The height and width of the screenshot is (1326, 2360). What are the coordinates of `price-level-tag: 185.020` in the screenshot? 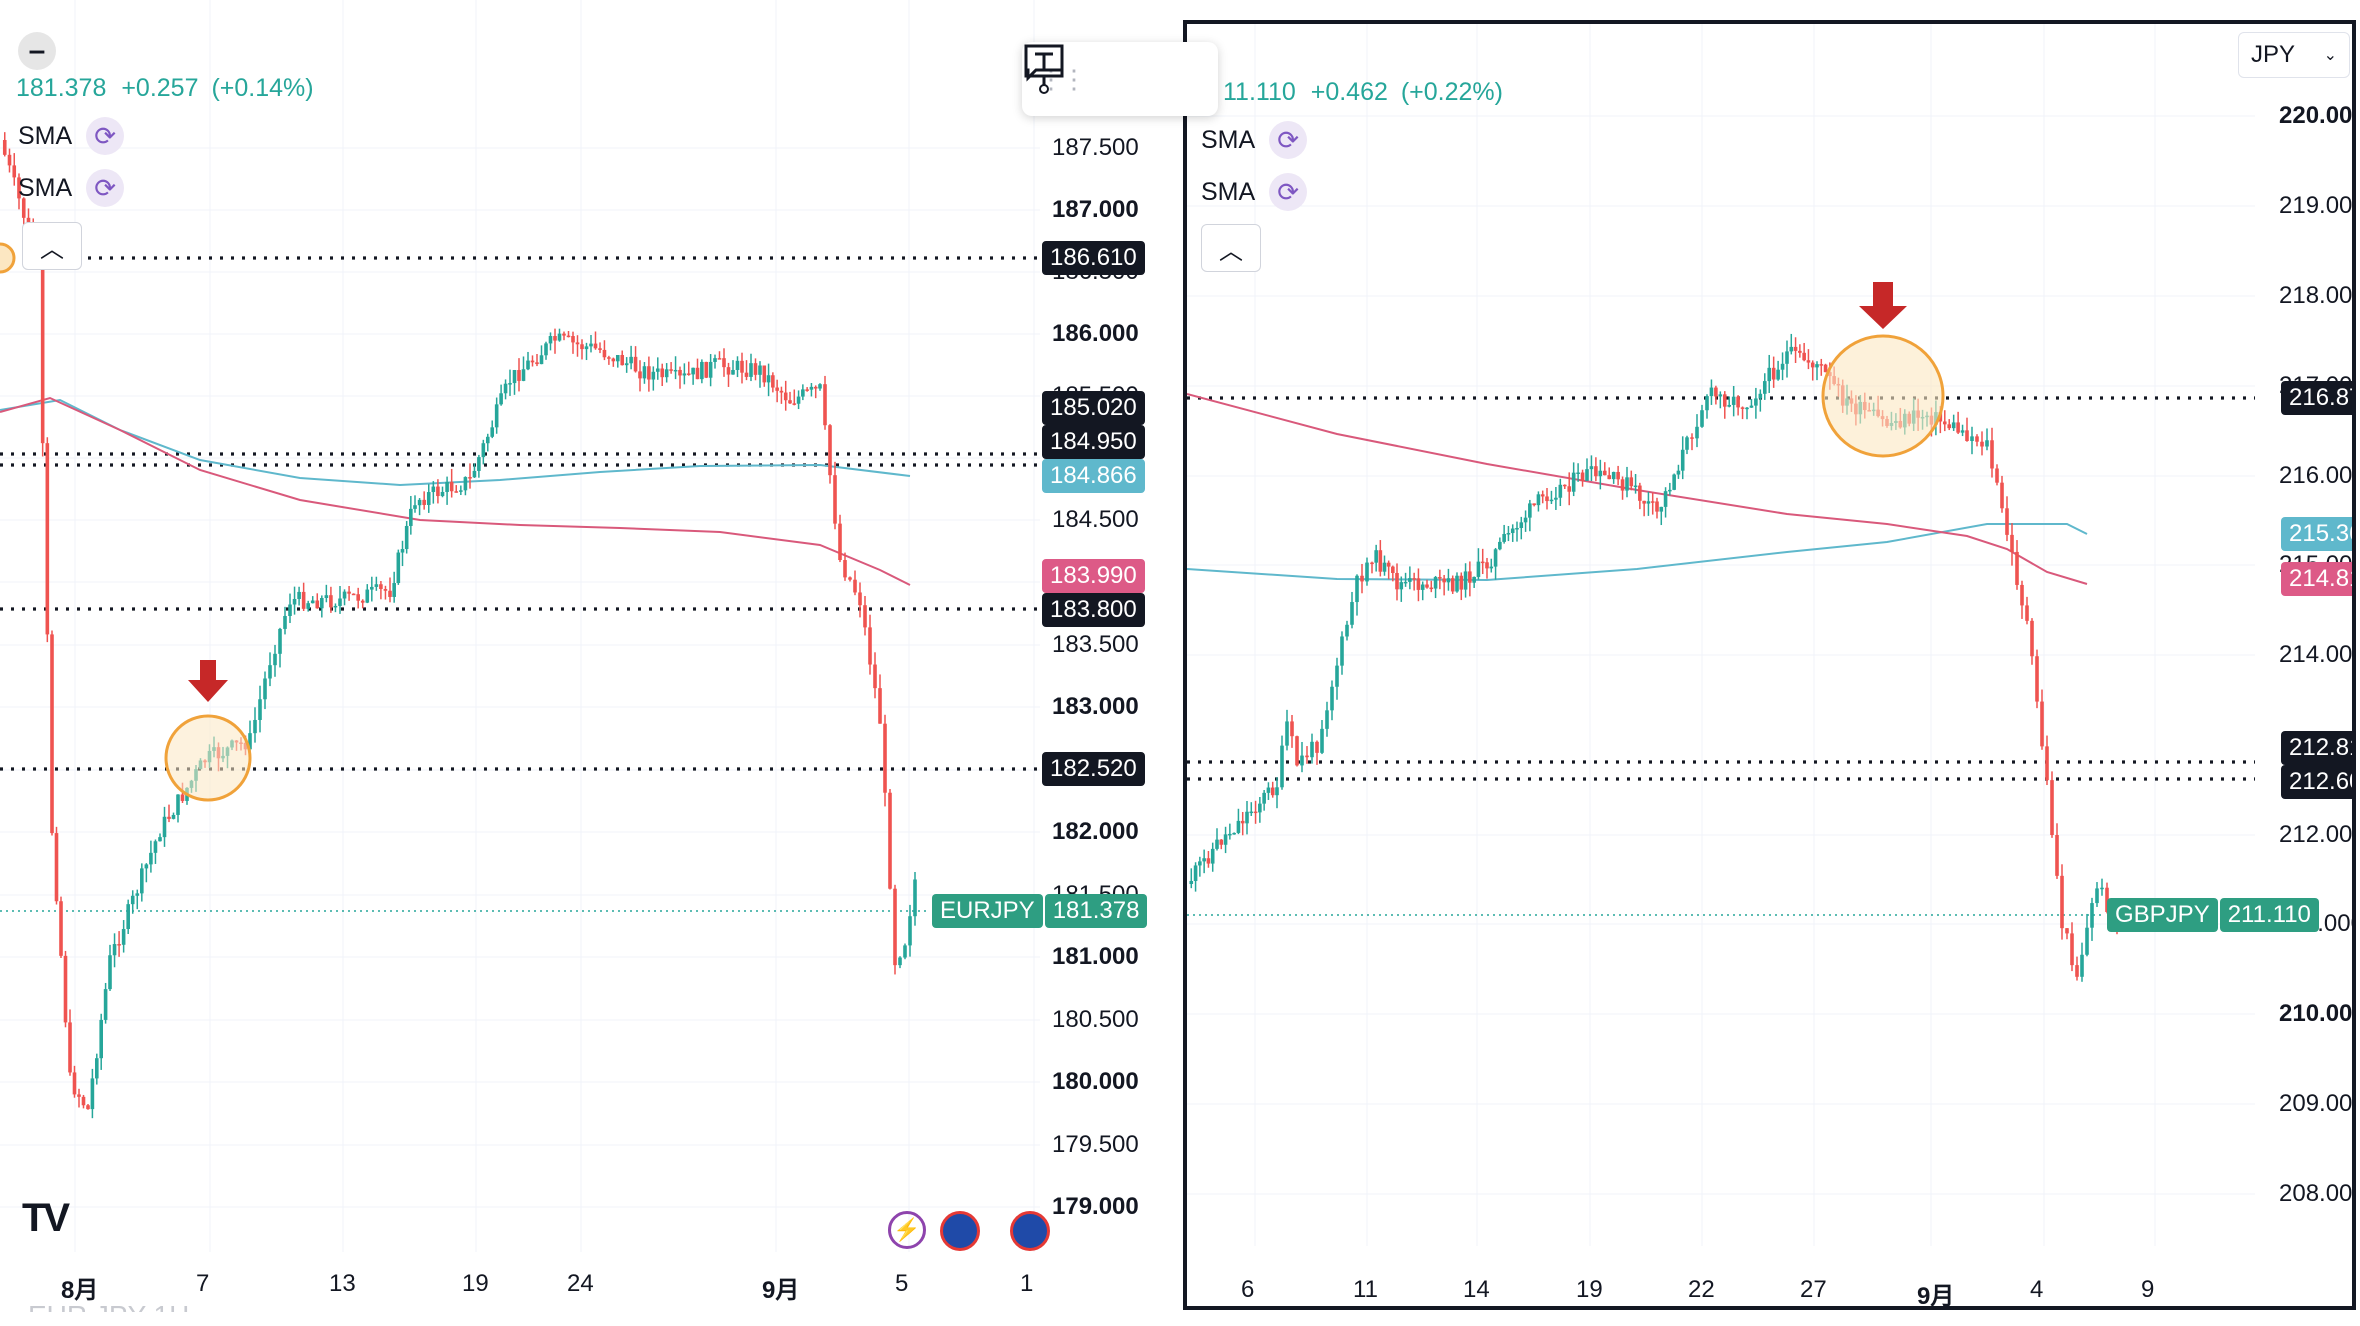 It's located at (1093, 408).